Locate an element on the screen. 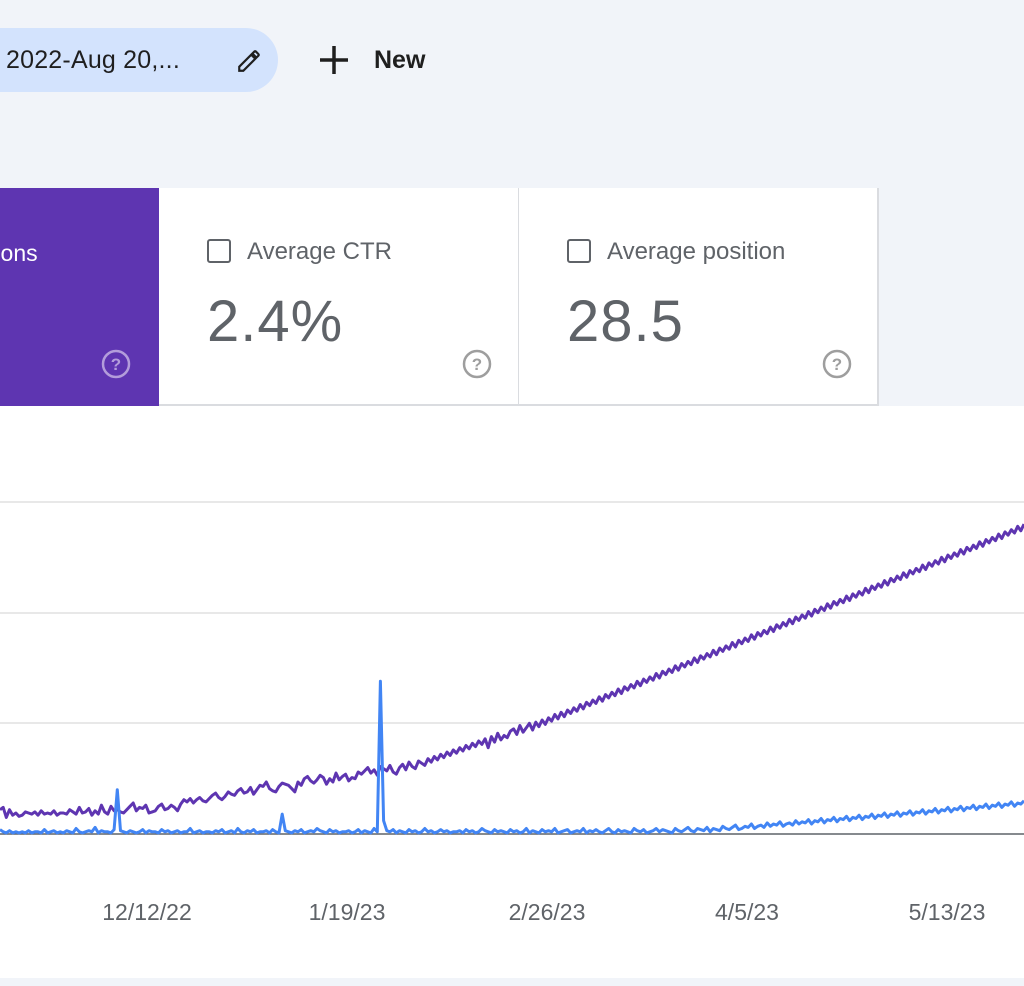  ctr-value: 2.4% is located at coordinates (275, 321).